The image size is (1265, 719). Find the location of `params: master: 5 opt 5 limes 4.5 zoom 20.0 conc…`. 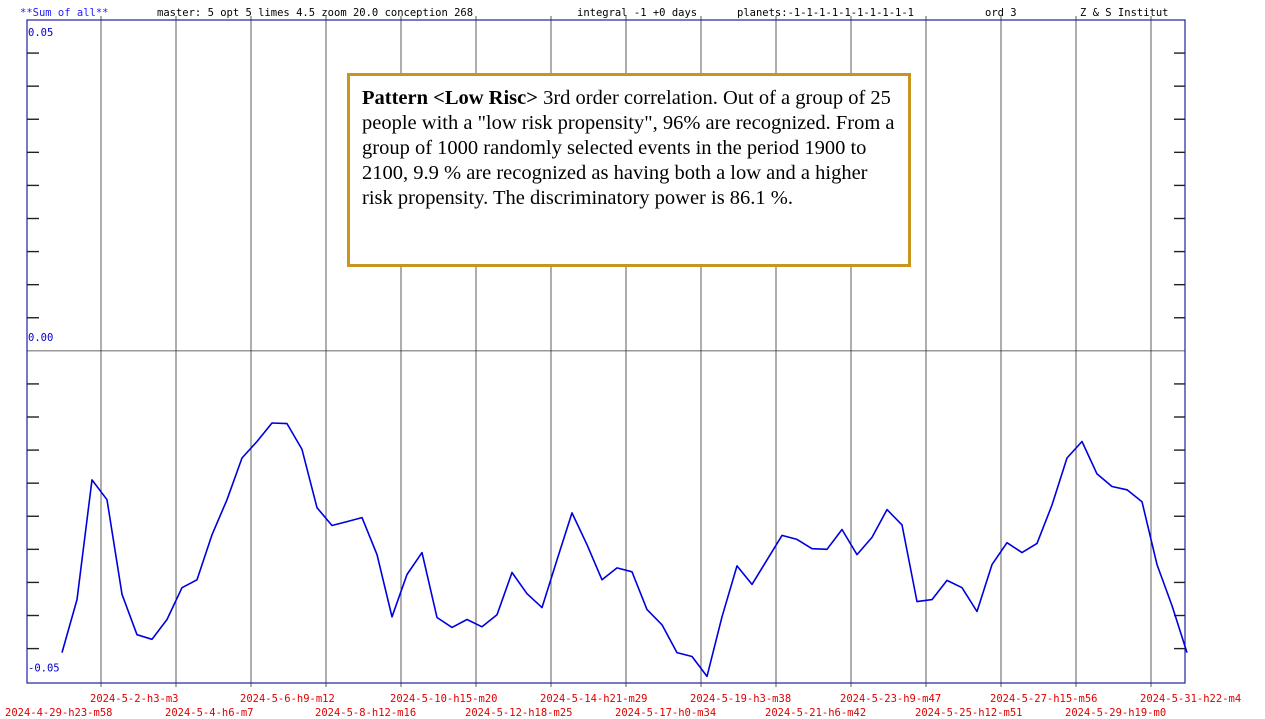

params: master: 5 opt 5 limes 4.5 zoom 20.0 conc… is located at coordinates (315, 13).